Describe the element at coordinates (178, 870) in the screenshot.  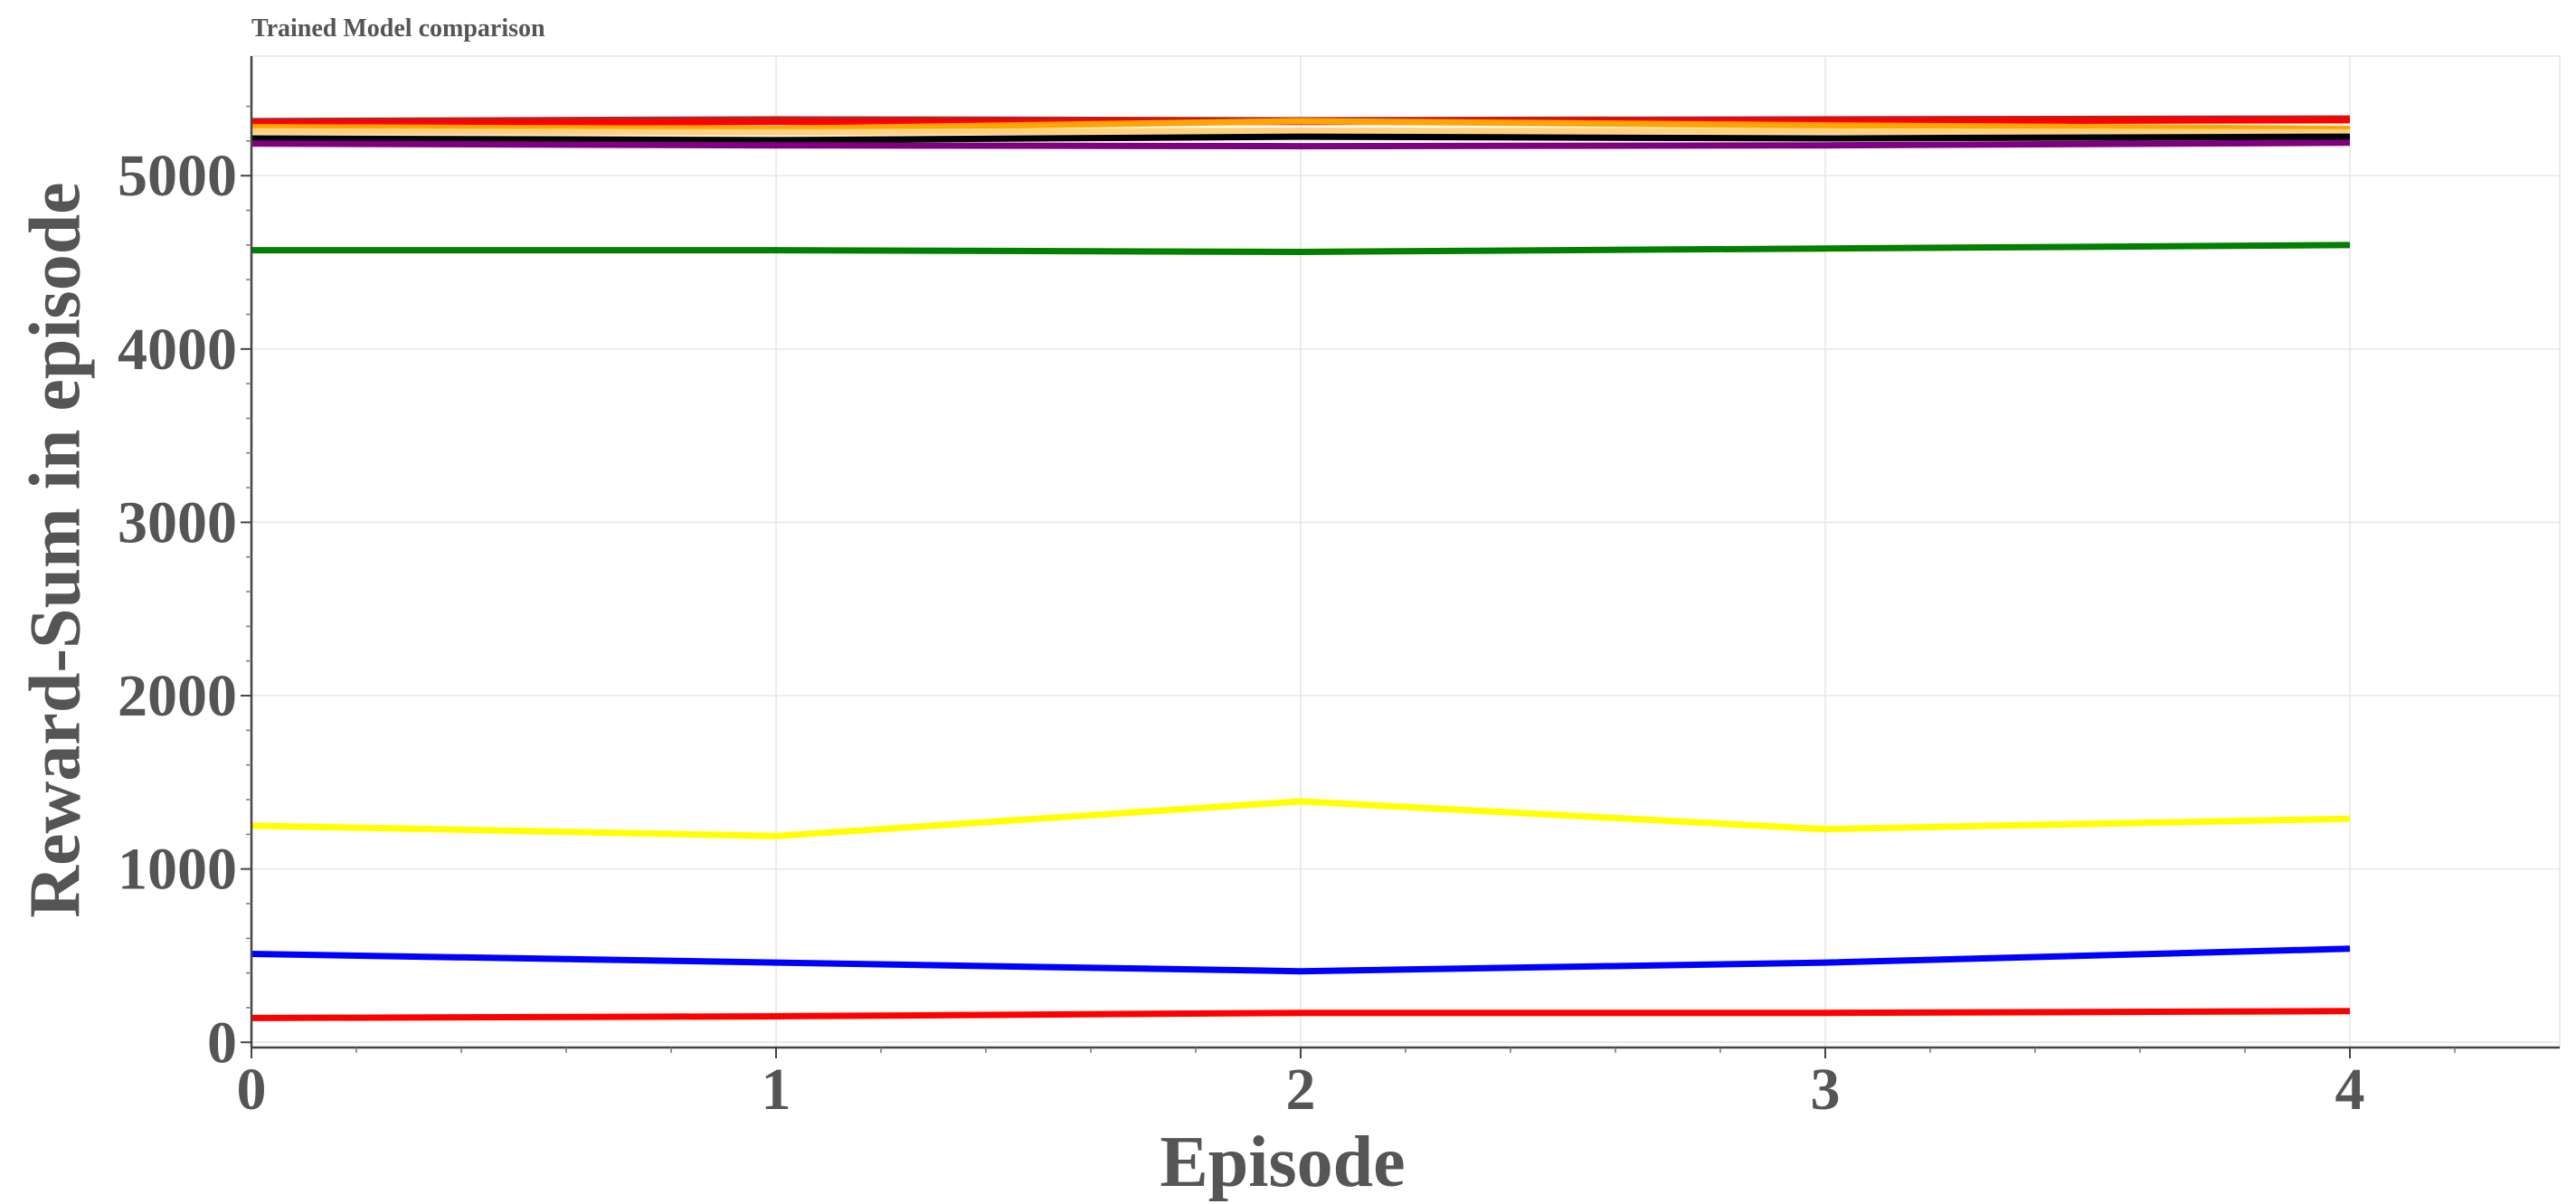
I see `y-tick-label: 1000` at that location.